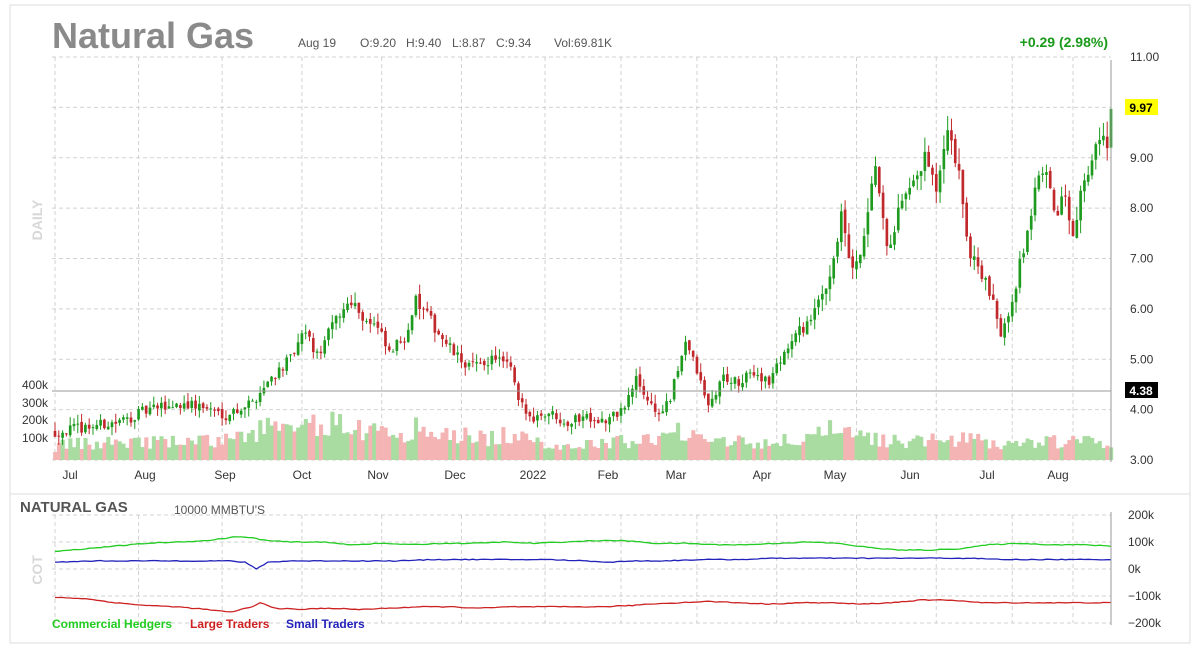 The image size is (1200, 651). Describe the element at coordinates (153, 35) in the screenshot. I see `chart-title: Natural Gas` at that location.